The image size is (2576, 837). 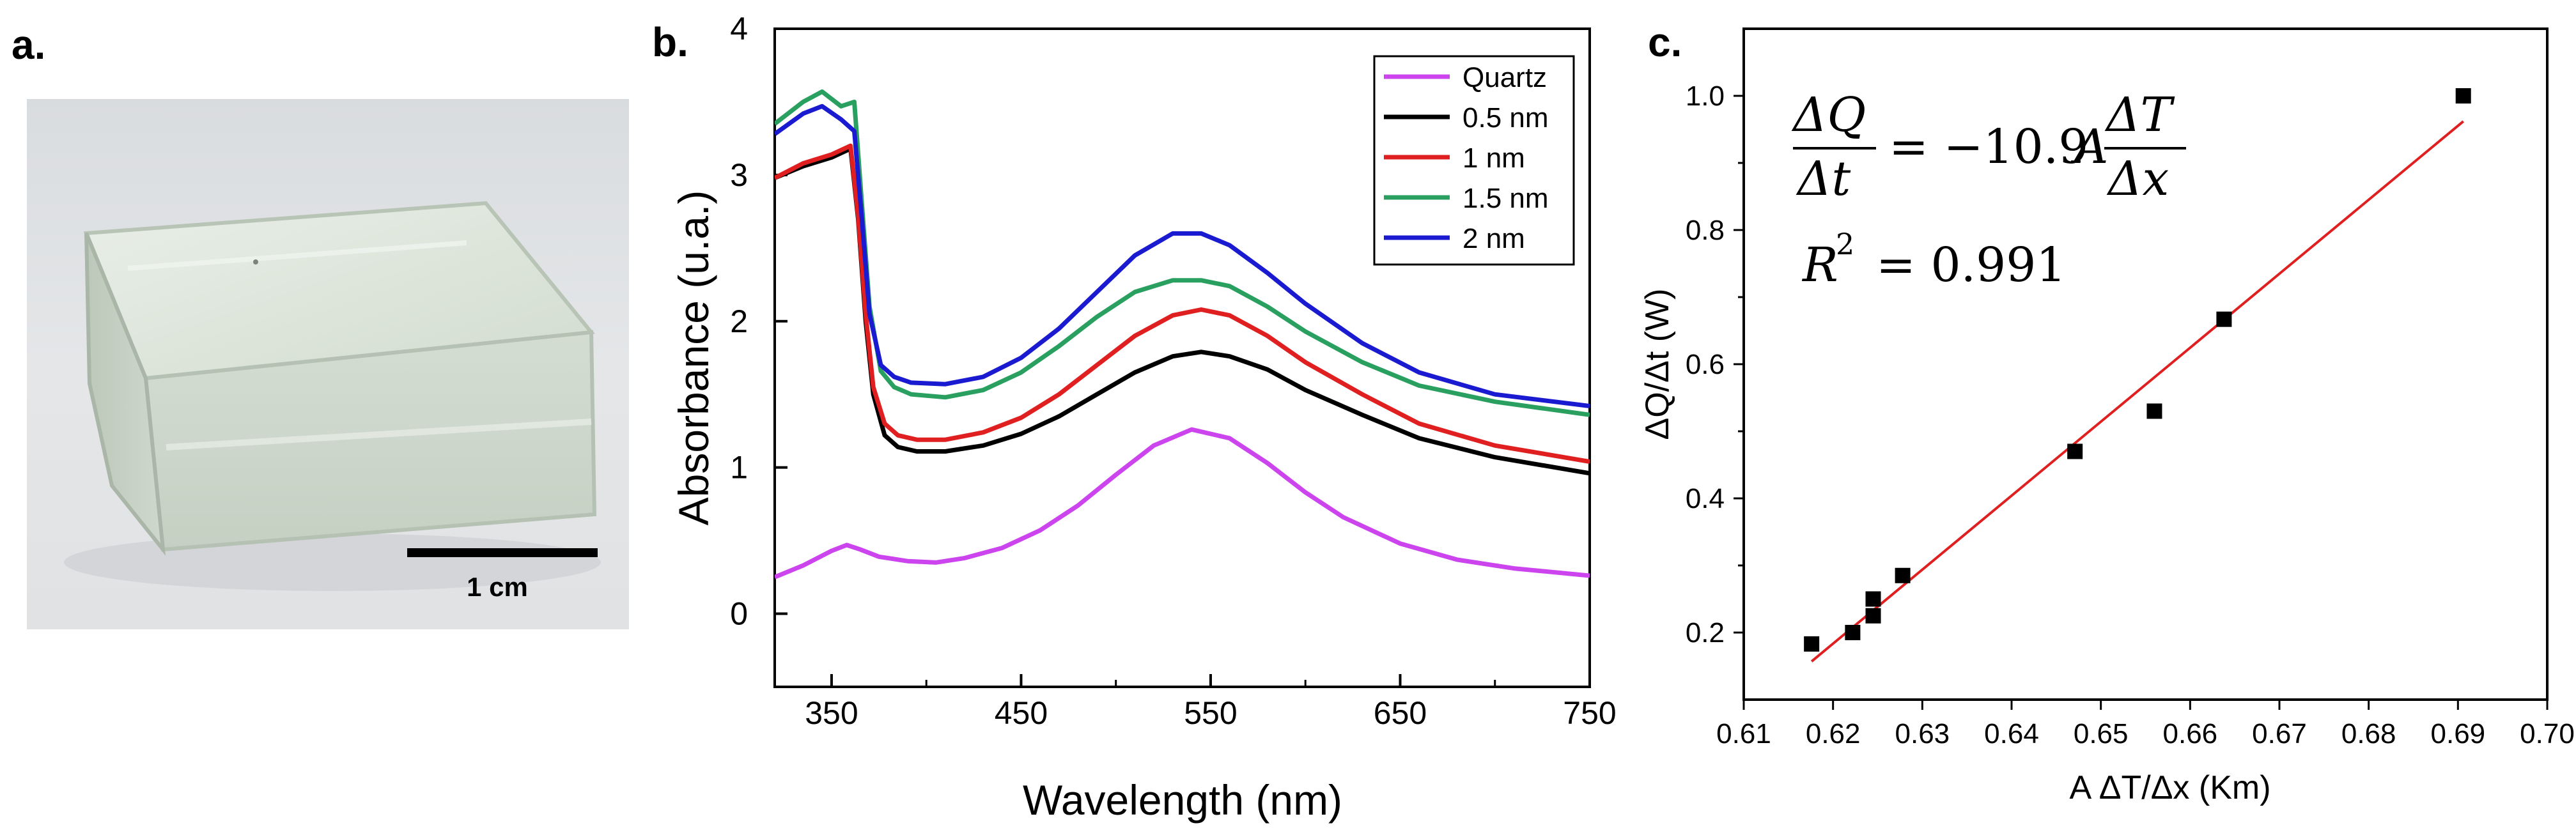 I want to click on r2-value: = 0.991, so click(x=1971, y=265).